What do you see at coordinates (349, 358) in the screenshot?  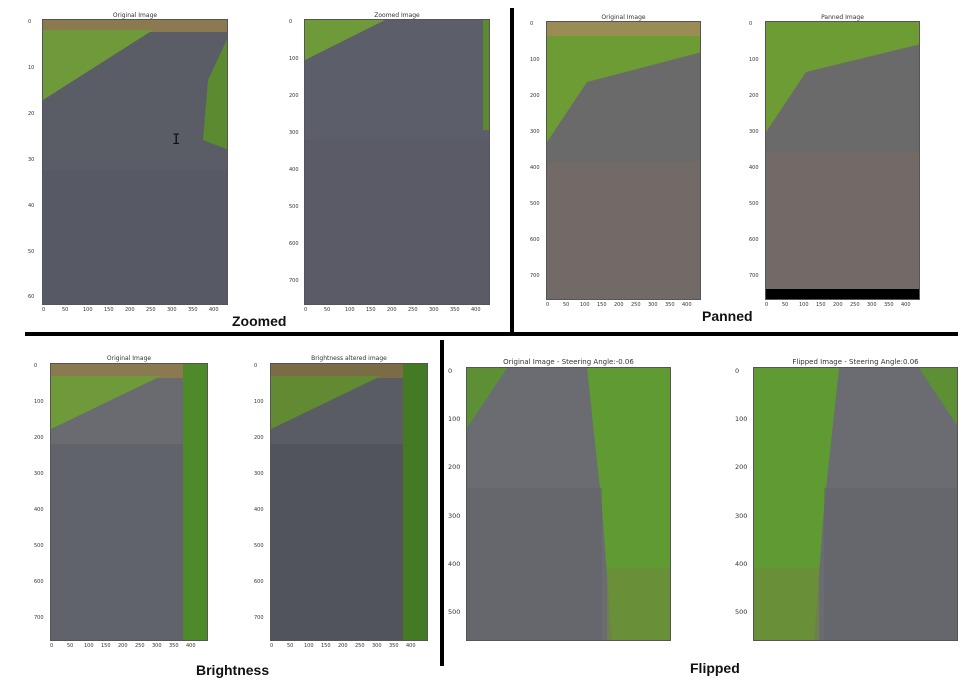 I see `brightness-right-title: Brightness altered image` at bounding box center [349, 358].